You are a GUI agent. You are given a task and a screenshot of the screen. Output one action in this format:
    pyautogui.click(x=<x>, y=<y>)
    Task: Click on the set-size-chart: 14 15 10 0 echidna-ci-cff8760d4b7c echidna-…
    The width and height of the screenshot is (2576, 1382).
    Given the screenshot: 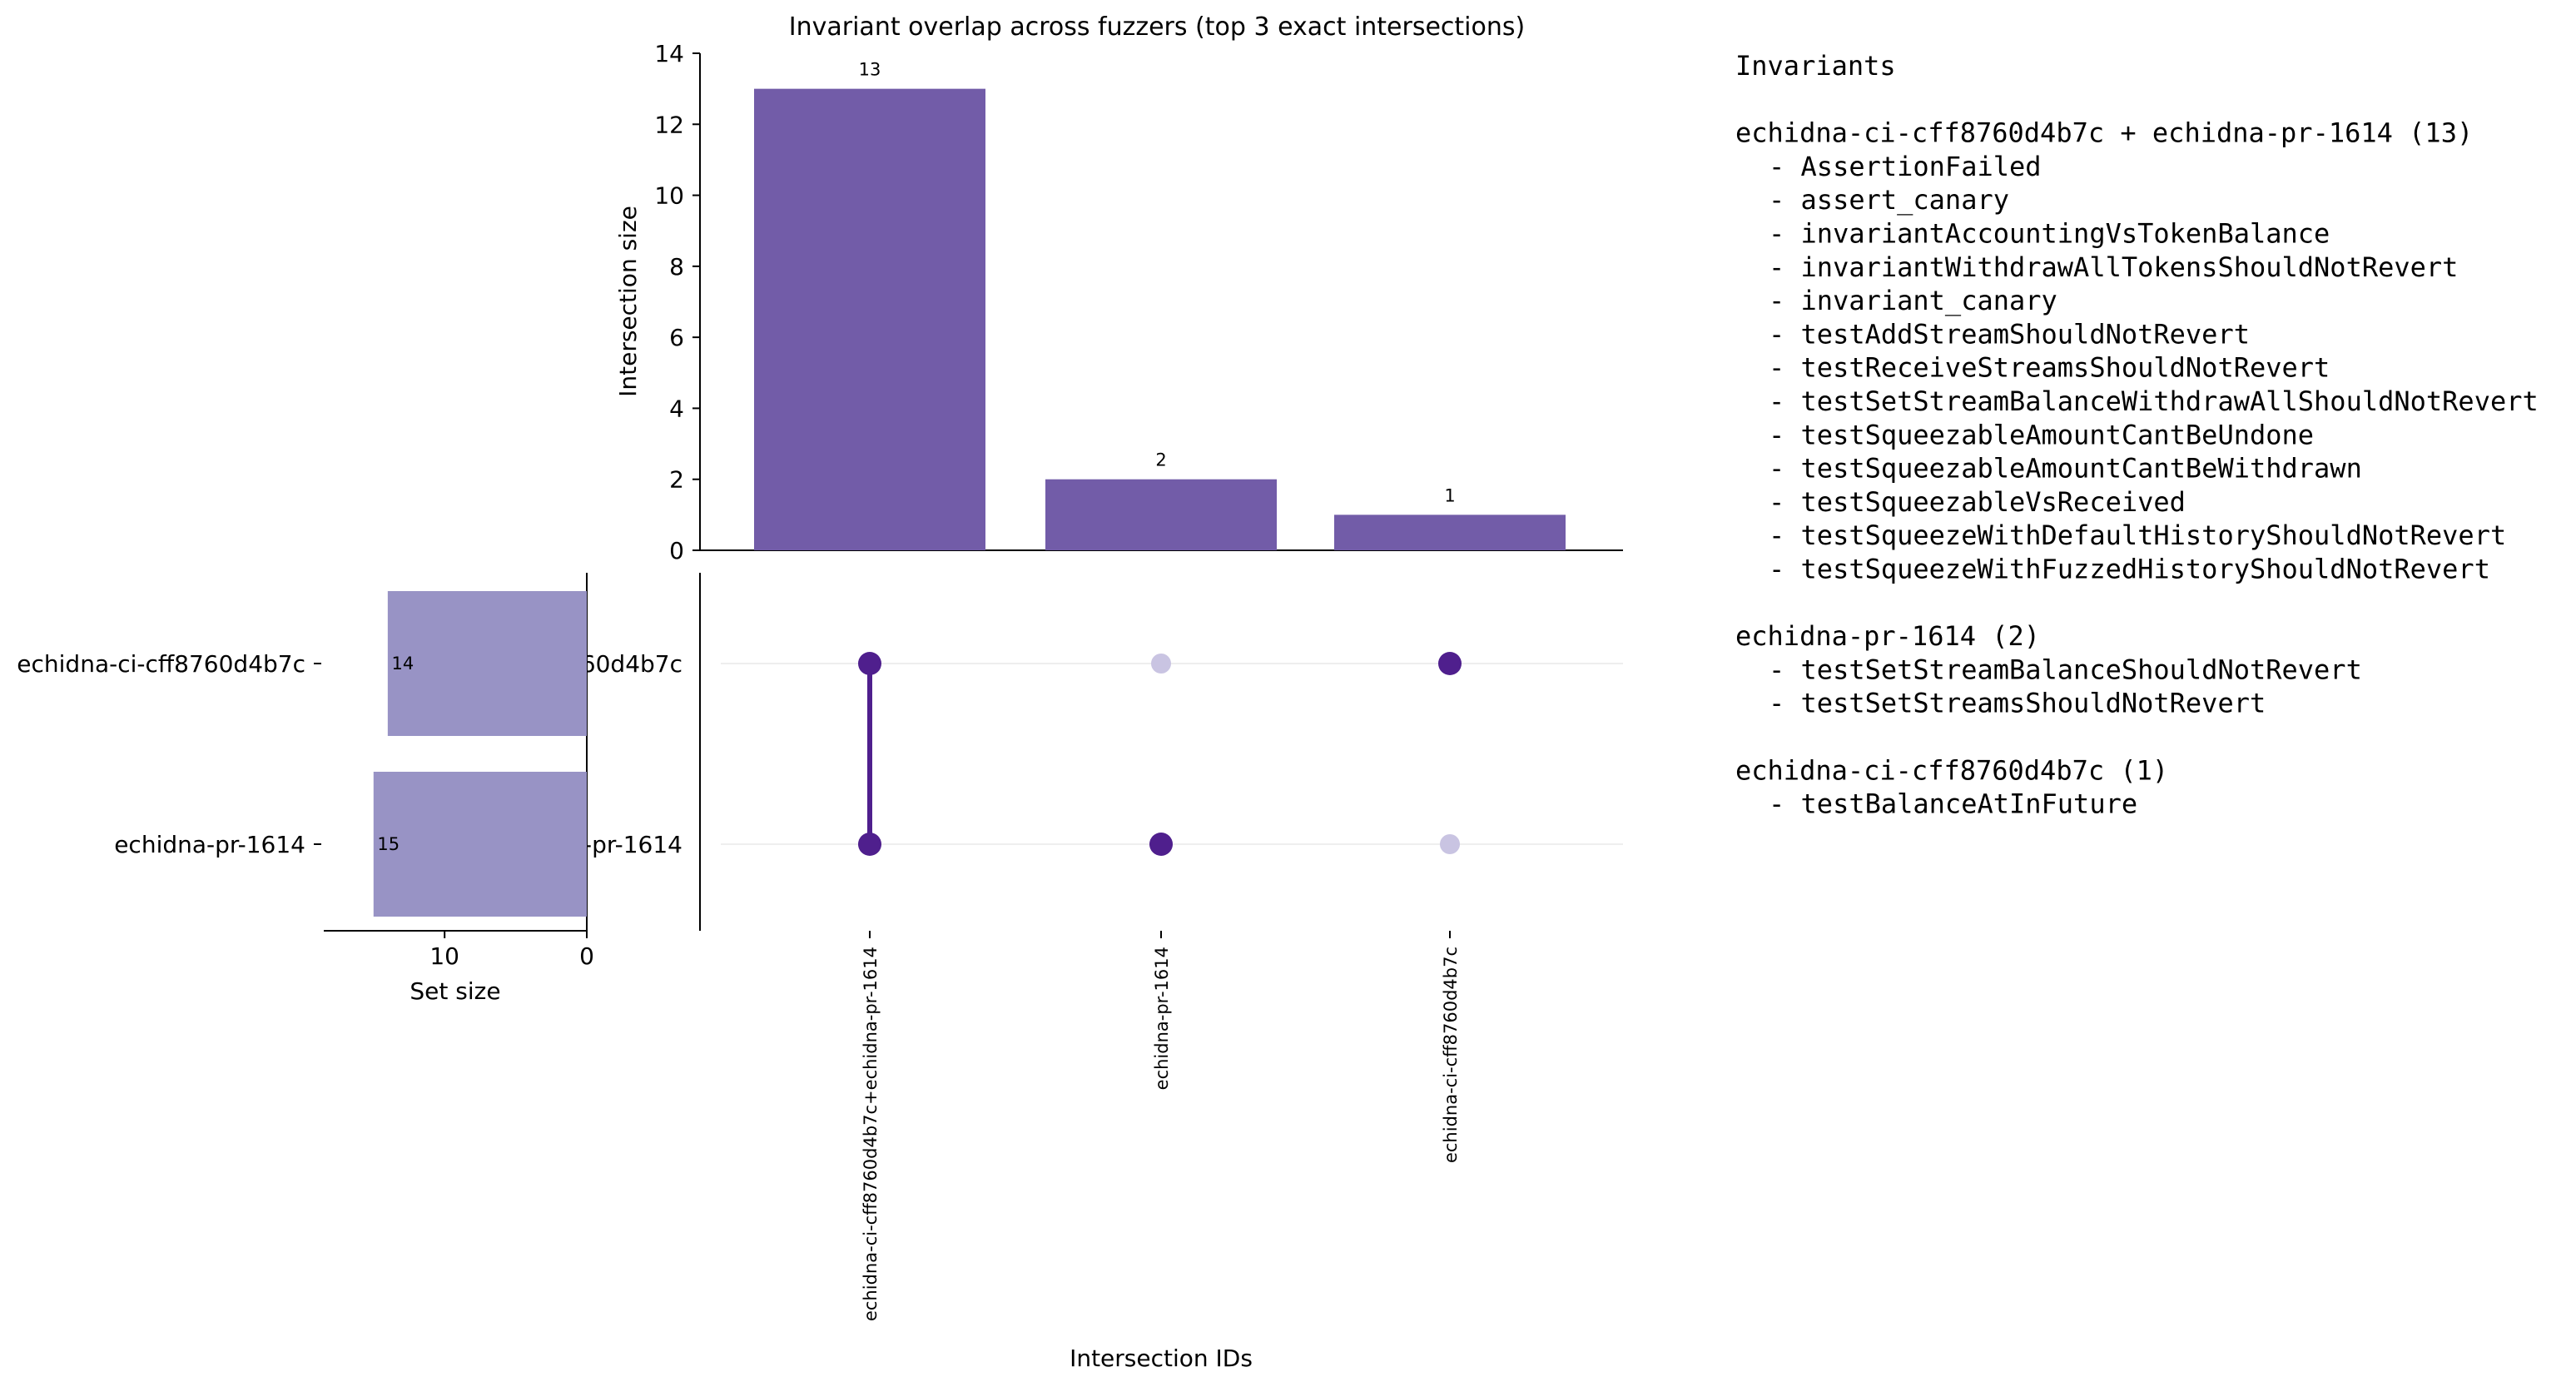 What is the action you would take?
    pyautogui.click(x=305, y=789)
    